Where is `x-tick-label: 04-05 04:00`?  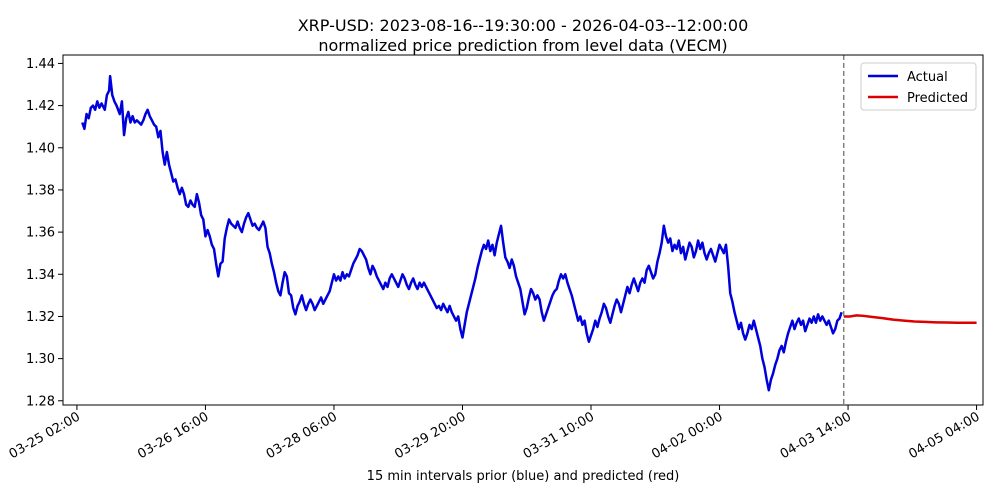 x-tick-label: 04-05 04:00 is located at coordinates (944, 435).